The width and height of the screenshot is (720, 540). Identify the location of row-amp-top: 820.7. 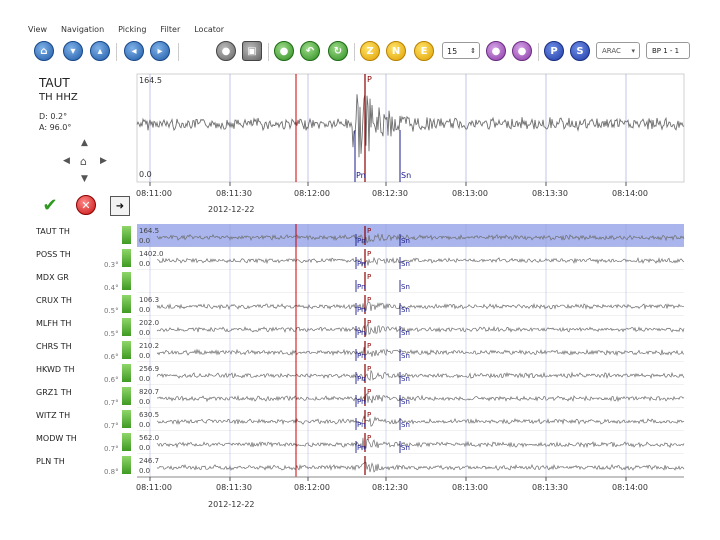
(149, 392).